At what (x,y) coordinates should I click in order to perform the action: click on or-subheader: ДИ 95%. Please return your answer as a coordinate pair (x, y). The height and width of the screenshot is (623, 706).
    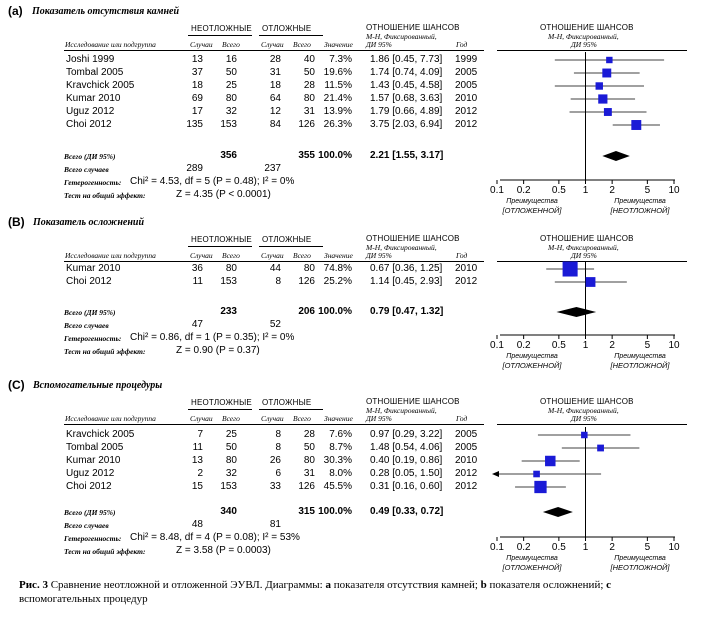
    Looking at the image, I should click on (379, 44).